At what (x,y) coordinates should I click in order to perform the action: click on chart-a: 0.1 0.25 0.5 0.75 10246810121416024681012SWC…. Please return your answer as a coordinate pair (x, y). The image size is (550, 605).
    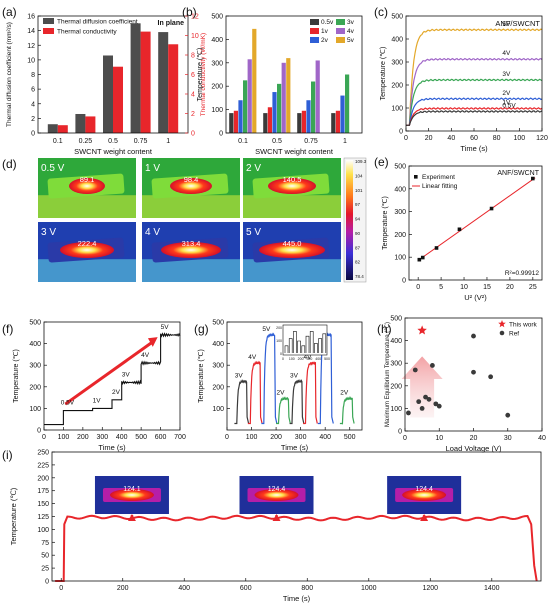
    Looking at the image, I should click on (106, 85).